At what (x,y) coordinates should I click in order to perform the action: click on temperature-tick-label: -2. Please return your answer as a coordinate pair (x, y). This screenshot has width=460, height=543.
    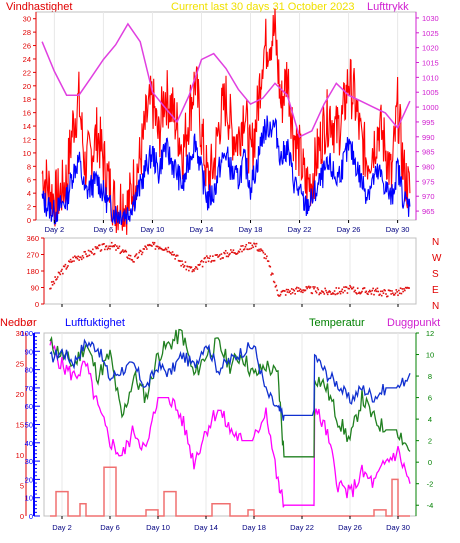
    Looking at the image, I should click on (430, 484).